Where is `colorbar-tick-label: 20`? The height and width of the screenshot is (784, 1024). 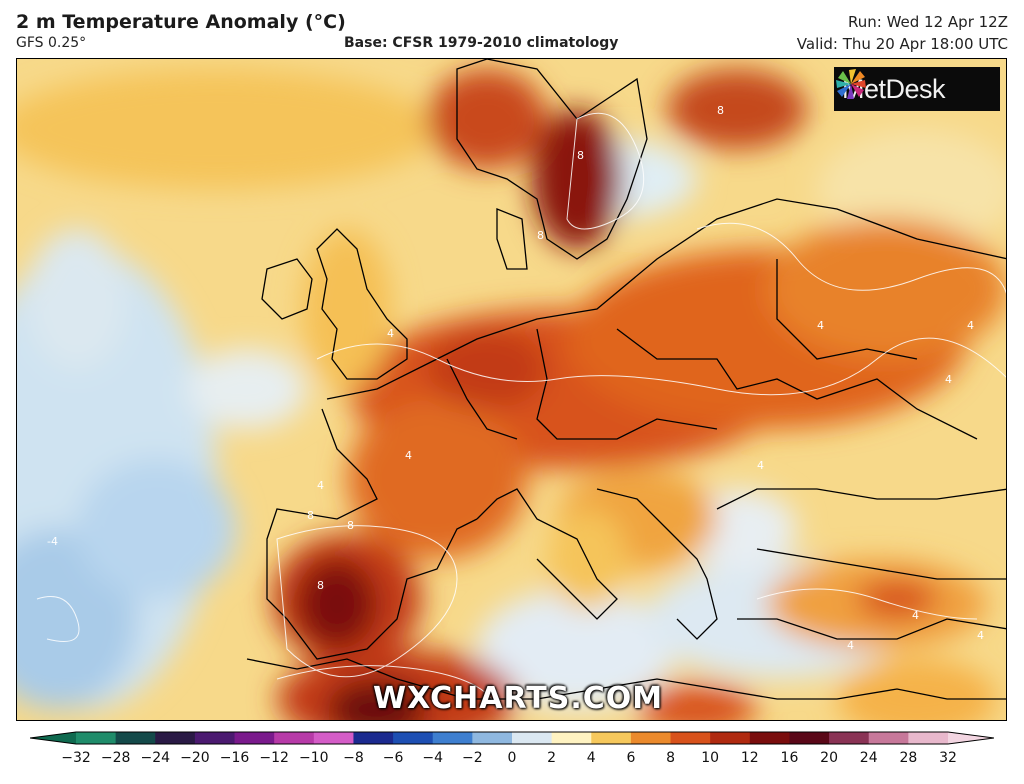 colorbar-tick-label: 20 is located at coordinates (829, 758).